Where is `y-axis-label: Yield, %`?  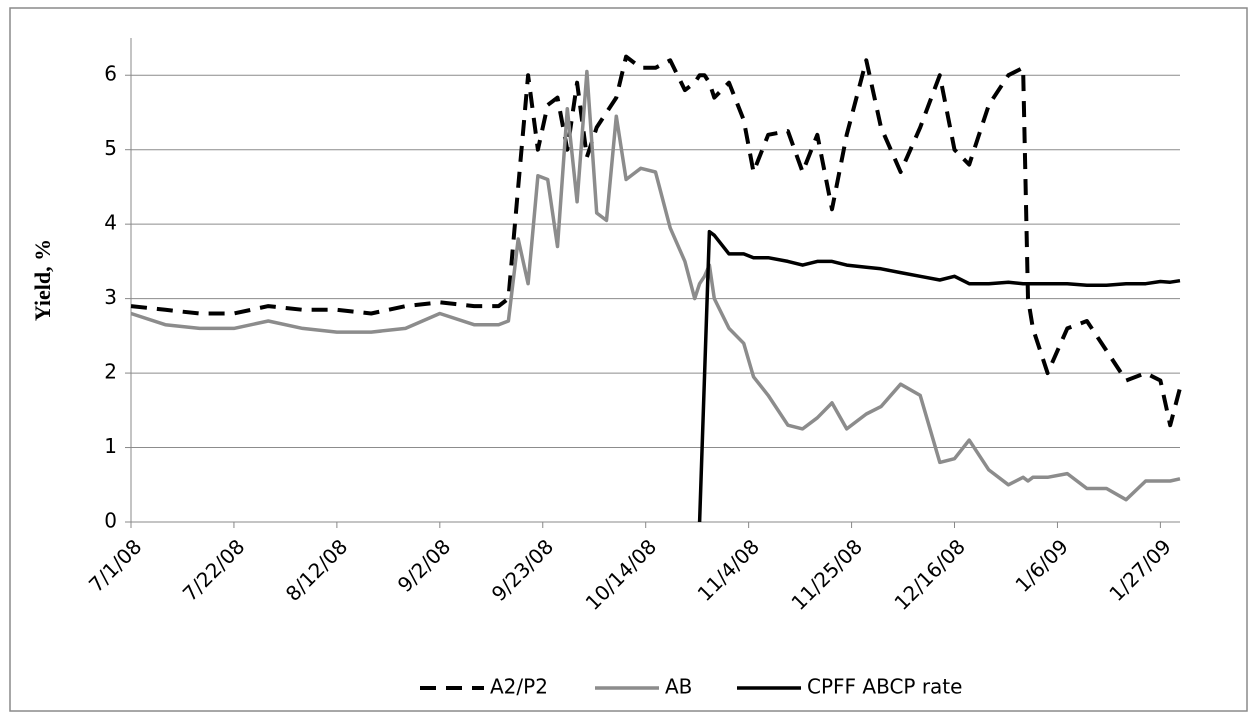 y-axis-label: Yield, % is located at coordinates (42, 280).